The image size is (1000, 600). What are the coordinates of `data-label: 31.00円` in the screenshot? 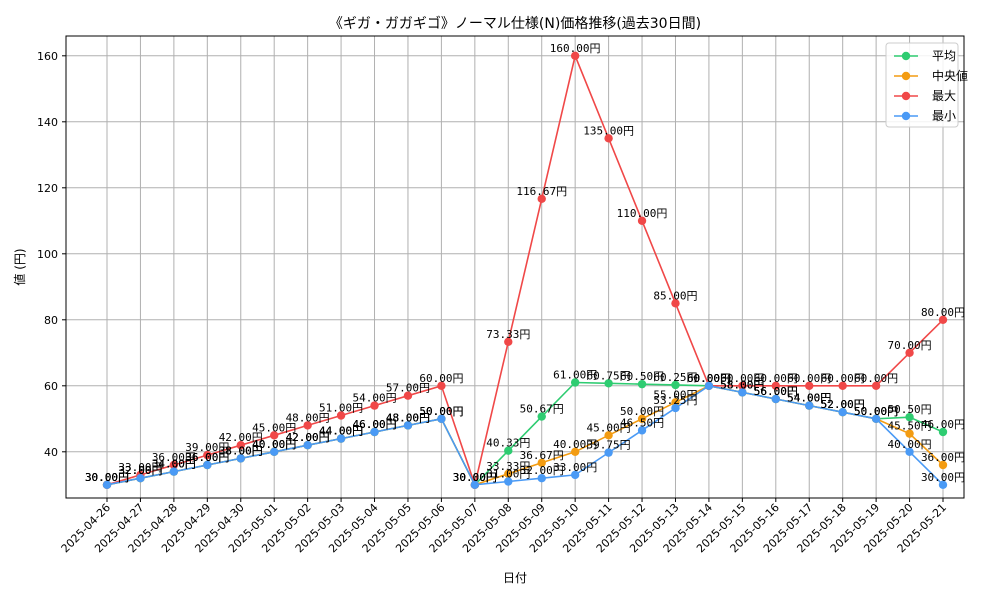 It's located at (508, 474).